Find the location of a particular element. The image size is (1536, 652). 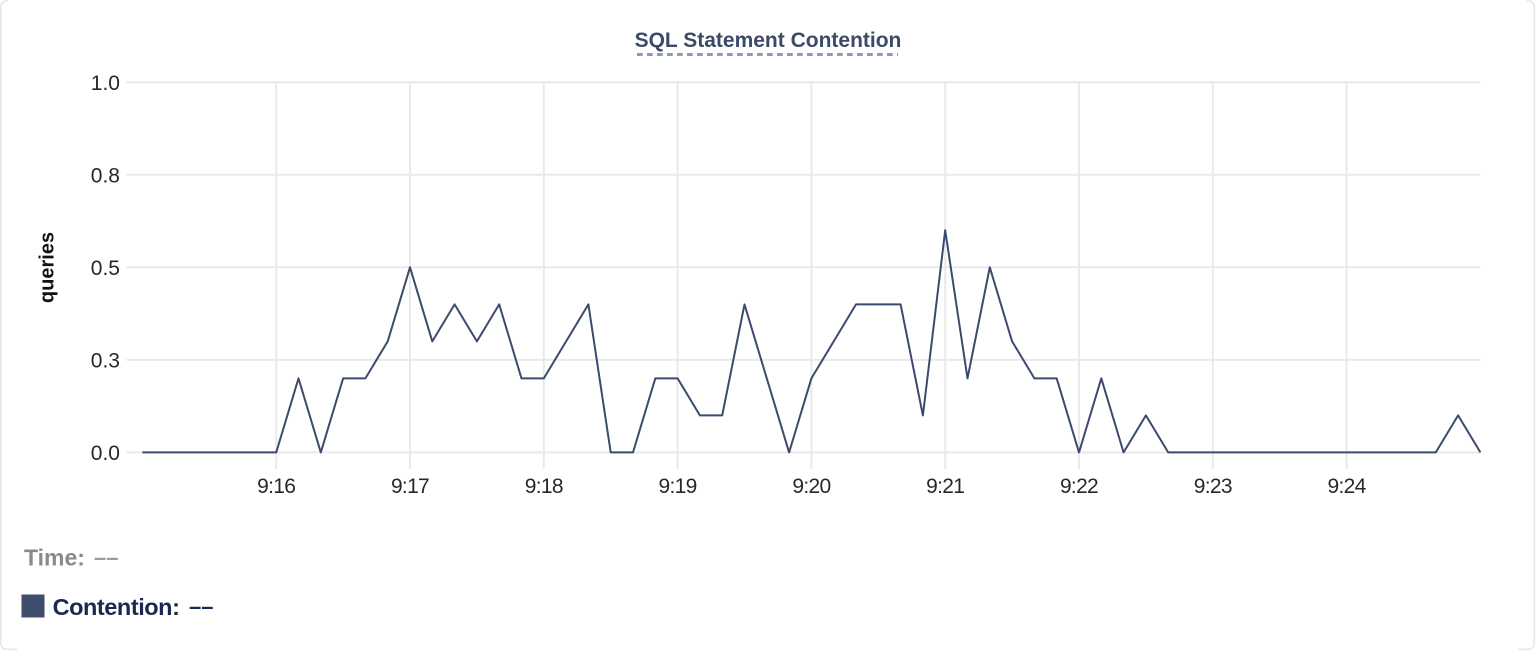

svg-text: 0.8 is located at coordinates (105, 176).